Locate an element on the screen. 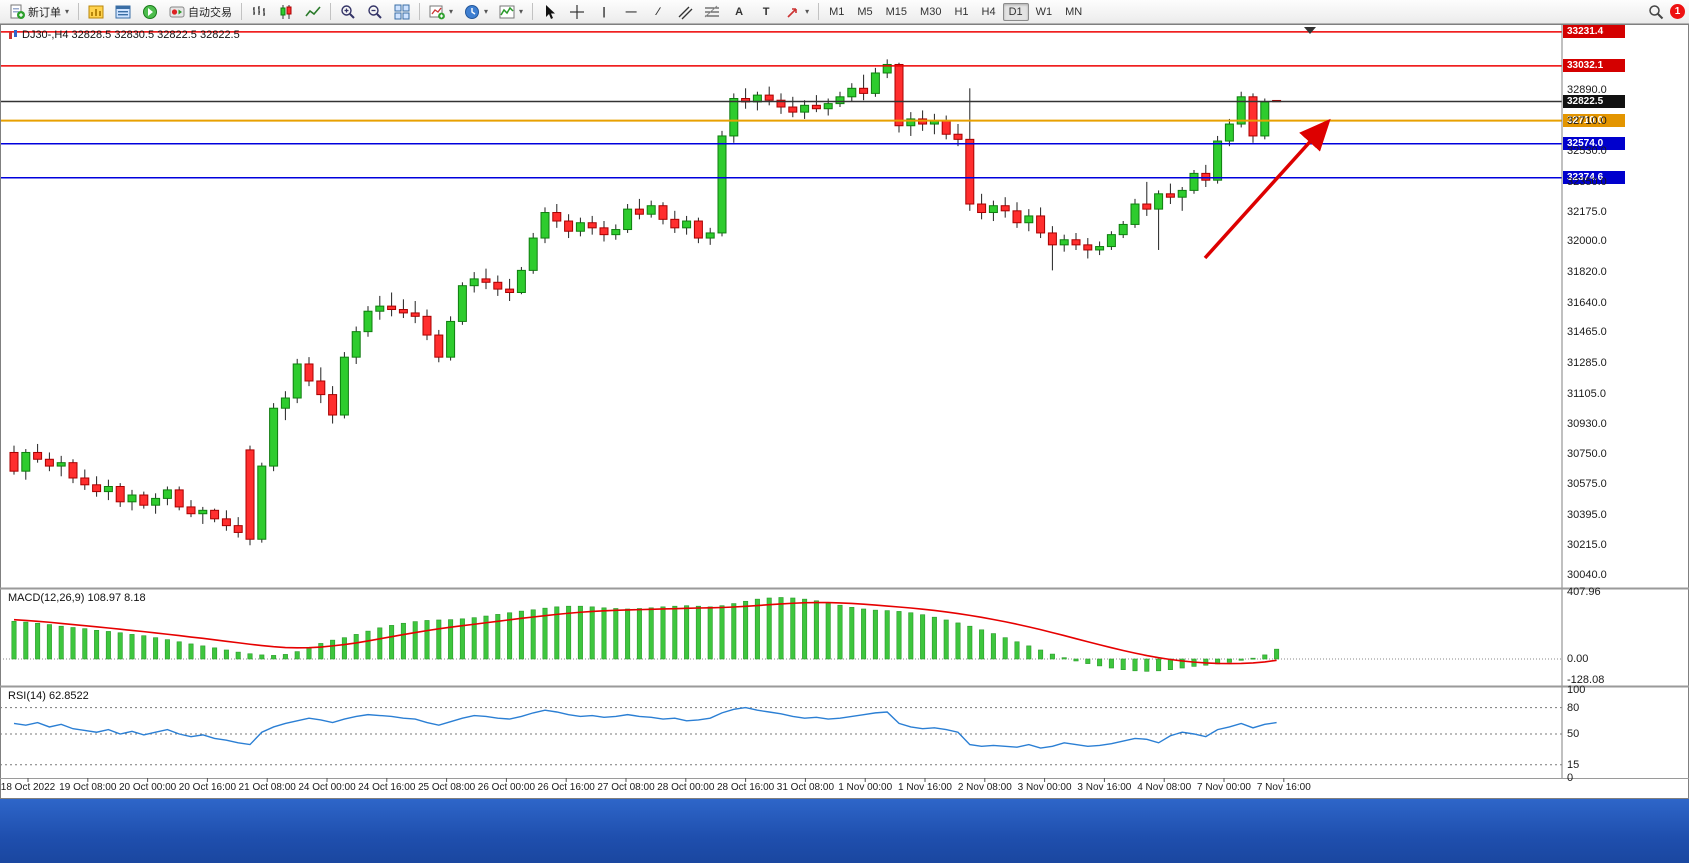 The height and width of the screenshot is (863, 1689). timeframe-w1-button: W1 is located at coordinates (1044, 11).